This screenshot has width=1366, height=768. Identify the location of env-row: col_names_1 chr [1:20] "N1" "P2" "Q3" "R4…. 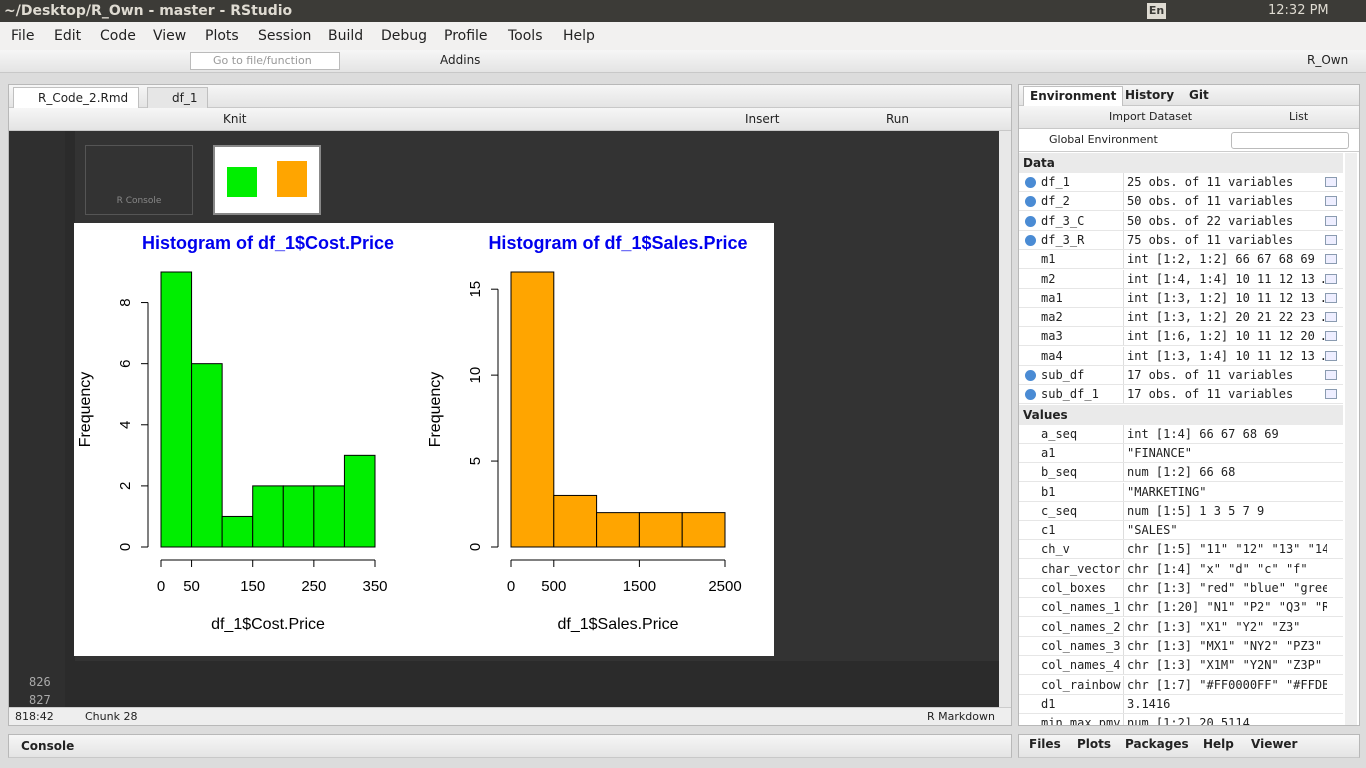
(1181, 608).